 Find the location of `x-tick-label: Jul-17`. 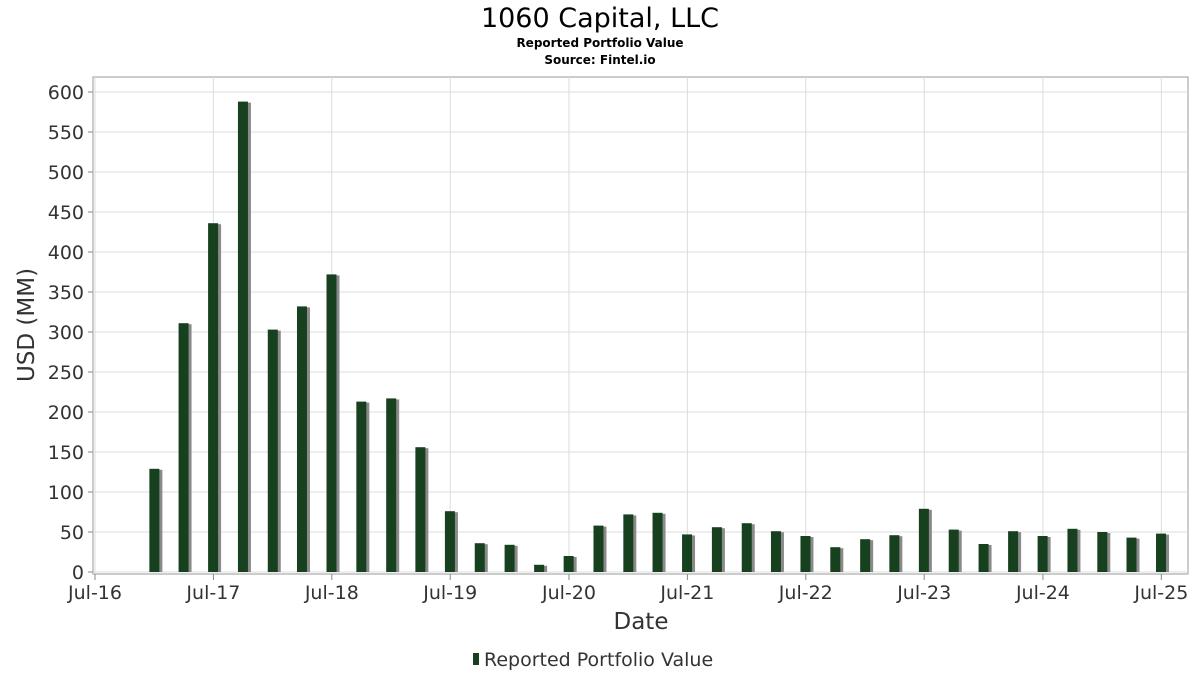

x-tick-label: Jul-17 is located at coordinates (212, 593).